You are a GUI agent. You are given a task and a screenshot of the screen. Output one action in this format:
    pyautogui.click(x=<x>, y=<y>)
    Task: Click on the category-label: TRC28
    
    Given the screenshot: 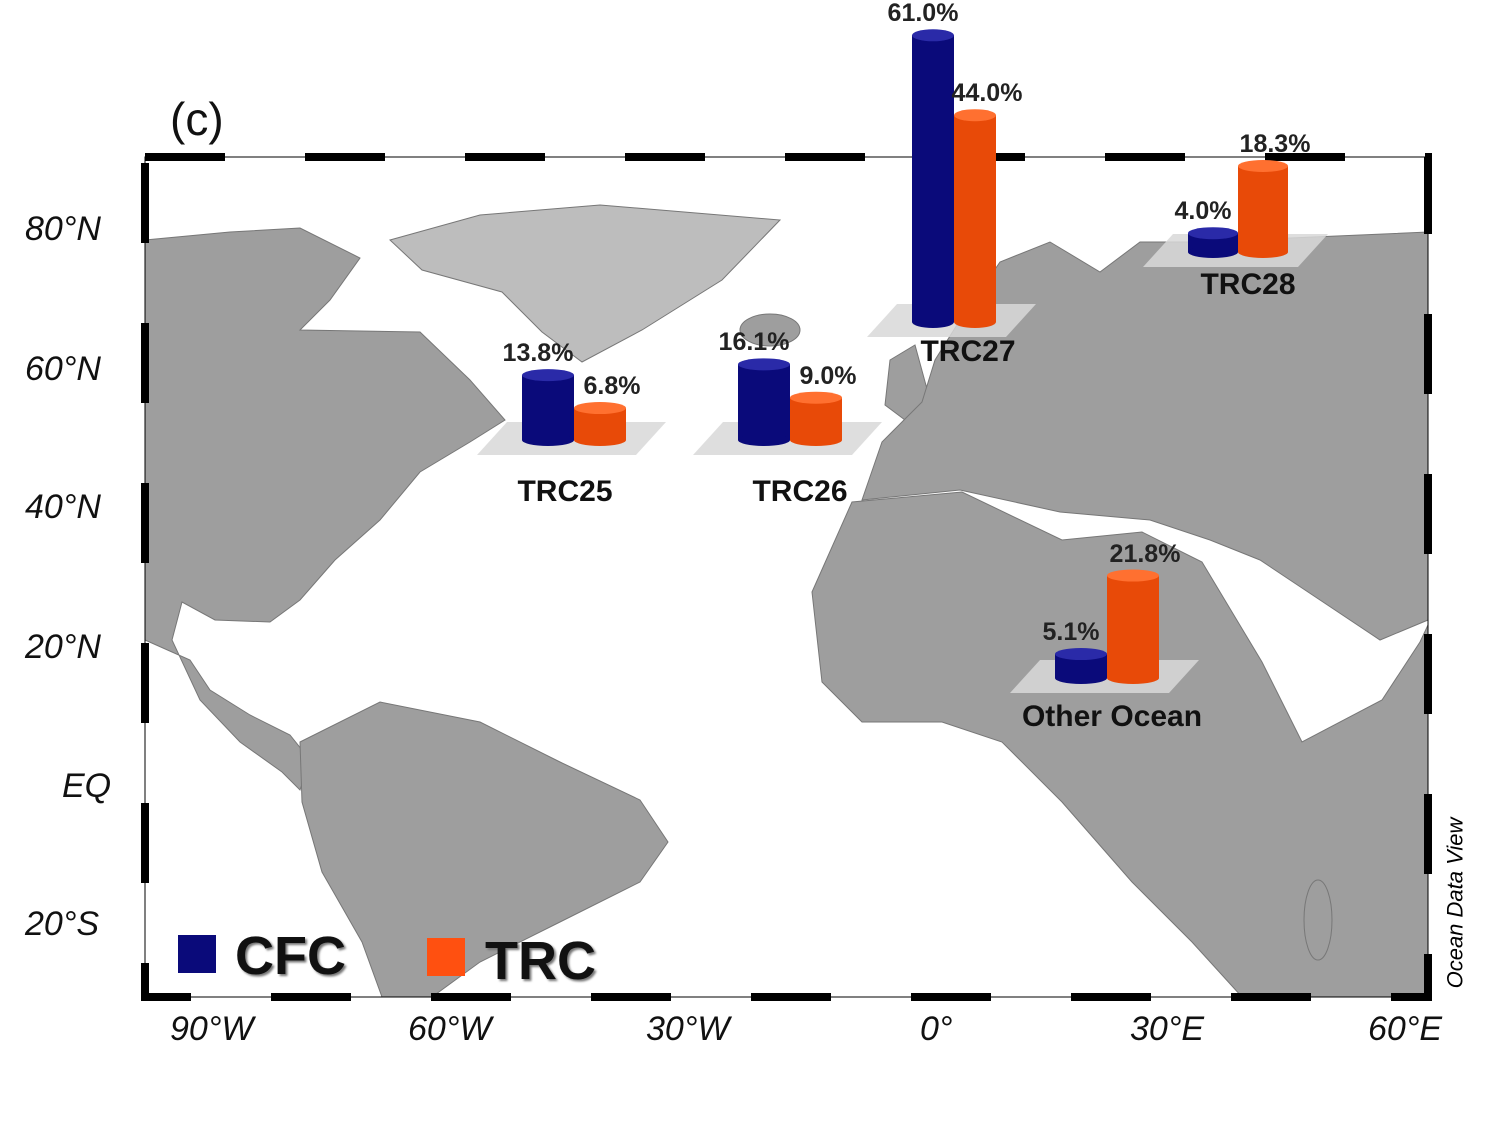 What is the action you would take?
    pyautogui.click(x=1248, y=284)
    